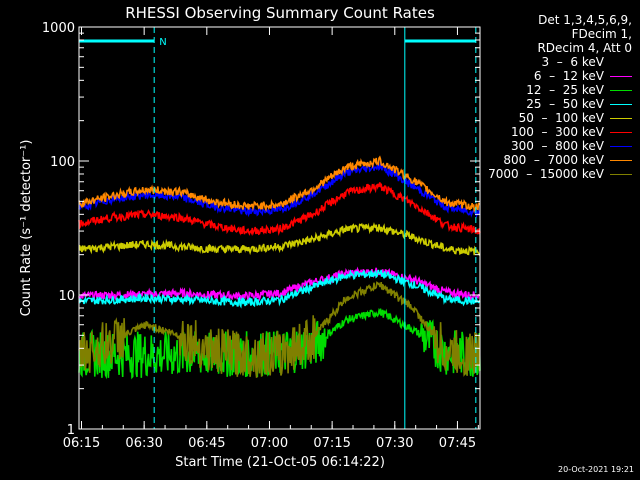 The image size is (640, 480). I want to click on legend-label: 50 – 100 keV, so click(561, 118).